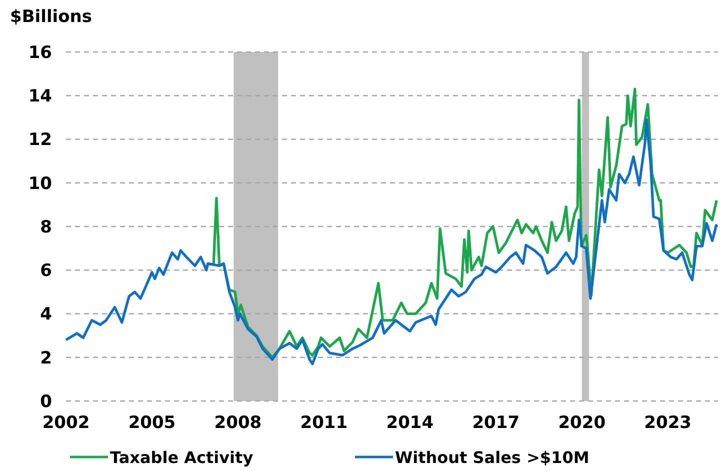 The image size is (720, 471). I want to click on x-tick-label: 2002, so click(66, 423).